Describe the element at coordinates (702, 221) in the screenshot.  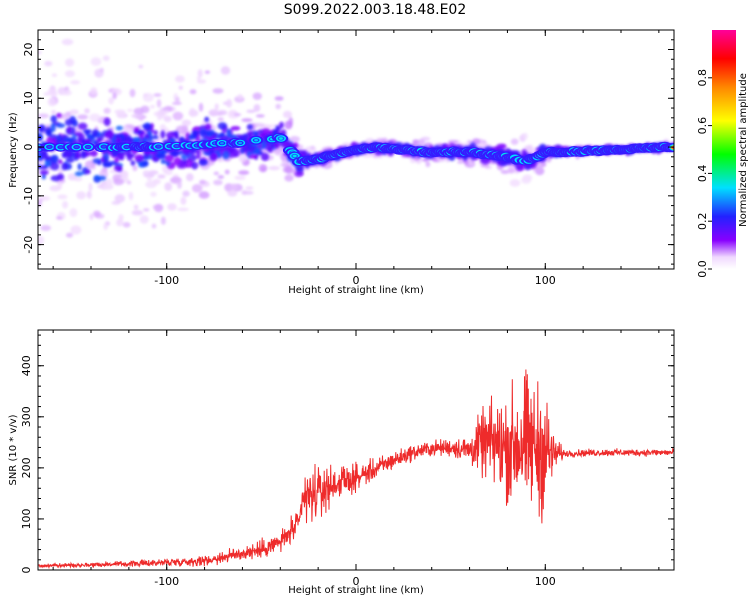
I see `colorbar-tick-label: 0.2` at that location.